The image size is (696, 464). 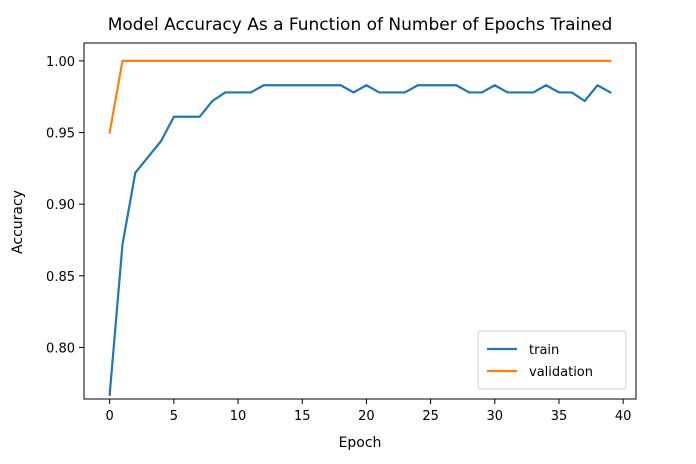 What do you see at coordinates (60, 277) in the screenshot?
I see `y-tick-label: 0.85` at bounding box center [60, 277].